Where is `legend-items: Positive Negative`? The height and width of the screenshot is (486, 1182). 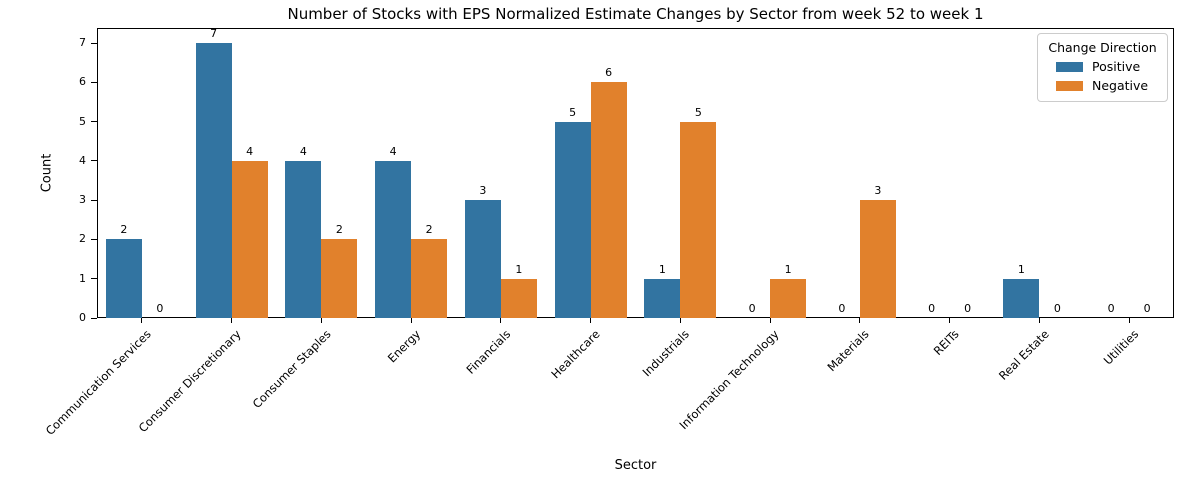
legend-items: Positive Negative is located at coordinates (1102, 76).